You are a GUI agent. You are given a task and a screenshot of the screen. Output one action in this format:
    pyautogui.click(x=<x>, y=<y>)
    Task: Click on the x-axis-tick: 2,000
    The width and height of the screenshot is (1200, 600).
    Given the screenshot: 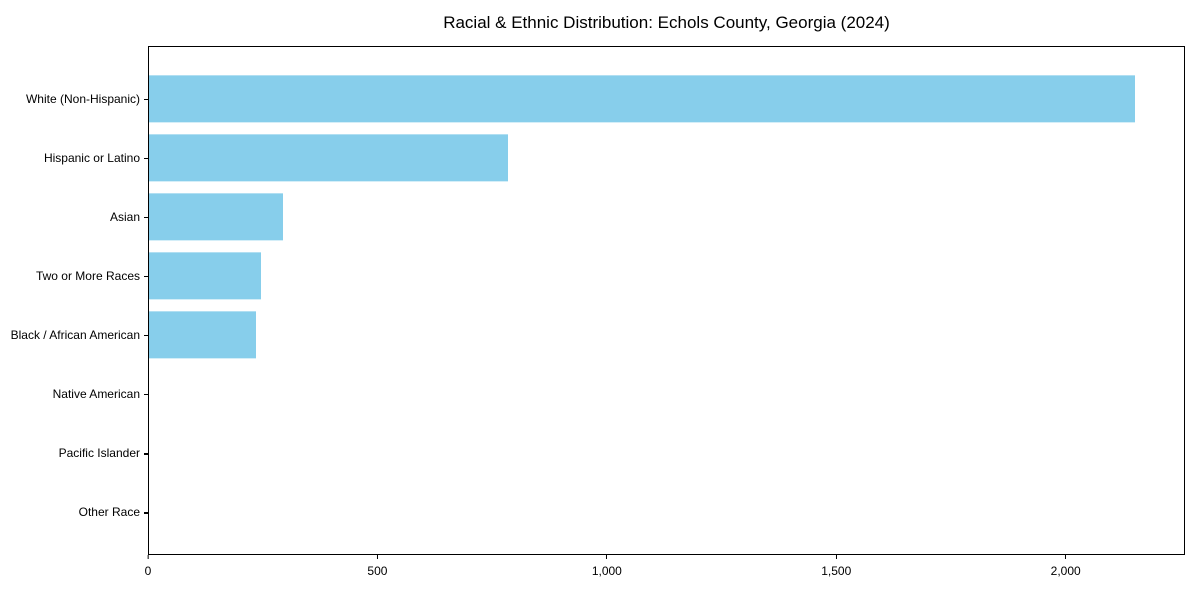 What is the action you would take?
    pyautogui.click(x=1066, y=566)
    